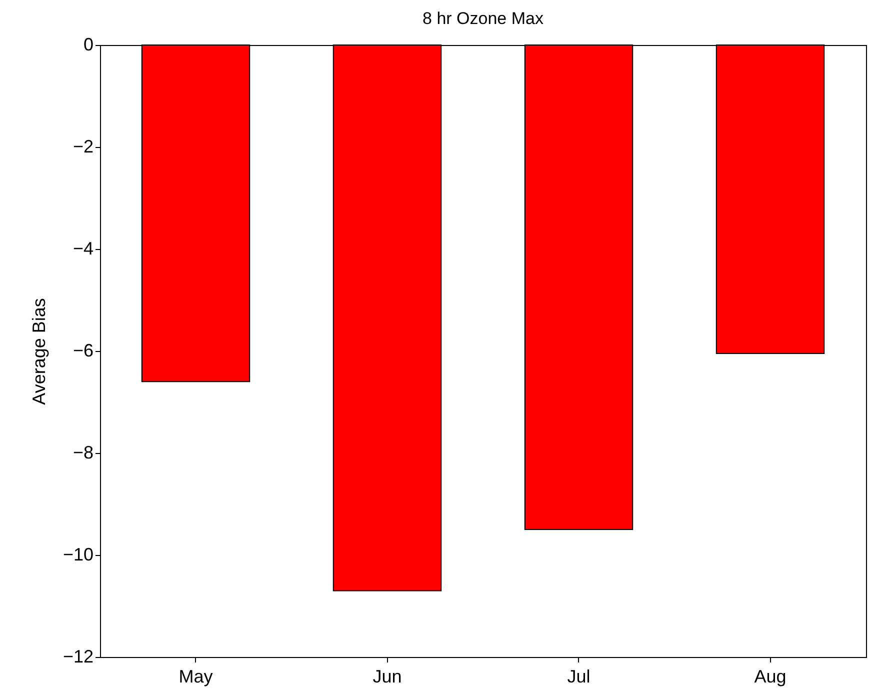 The image size is (881, 693). I want to click on y-tick-label: −10, so click(78, 554).